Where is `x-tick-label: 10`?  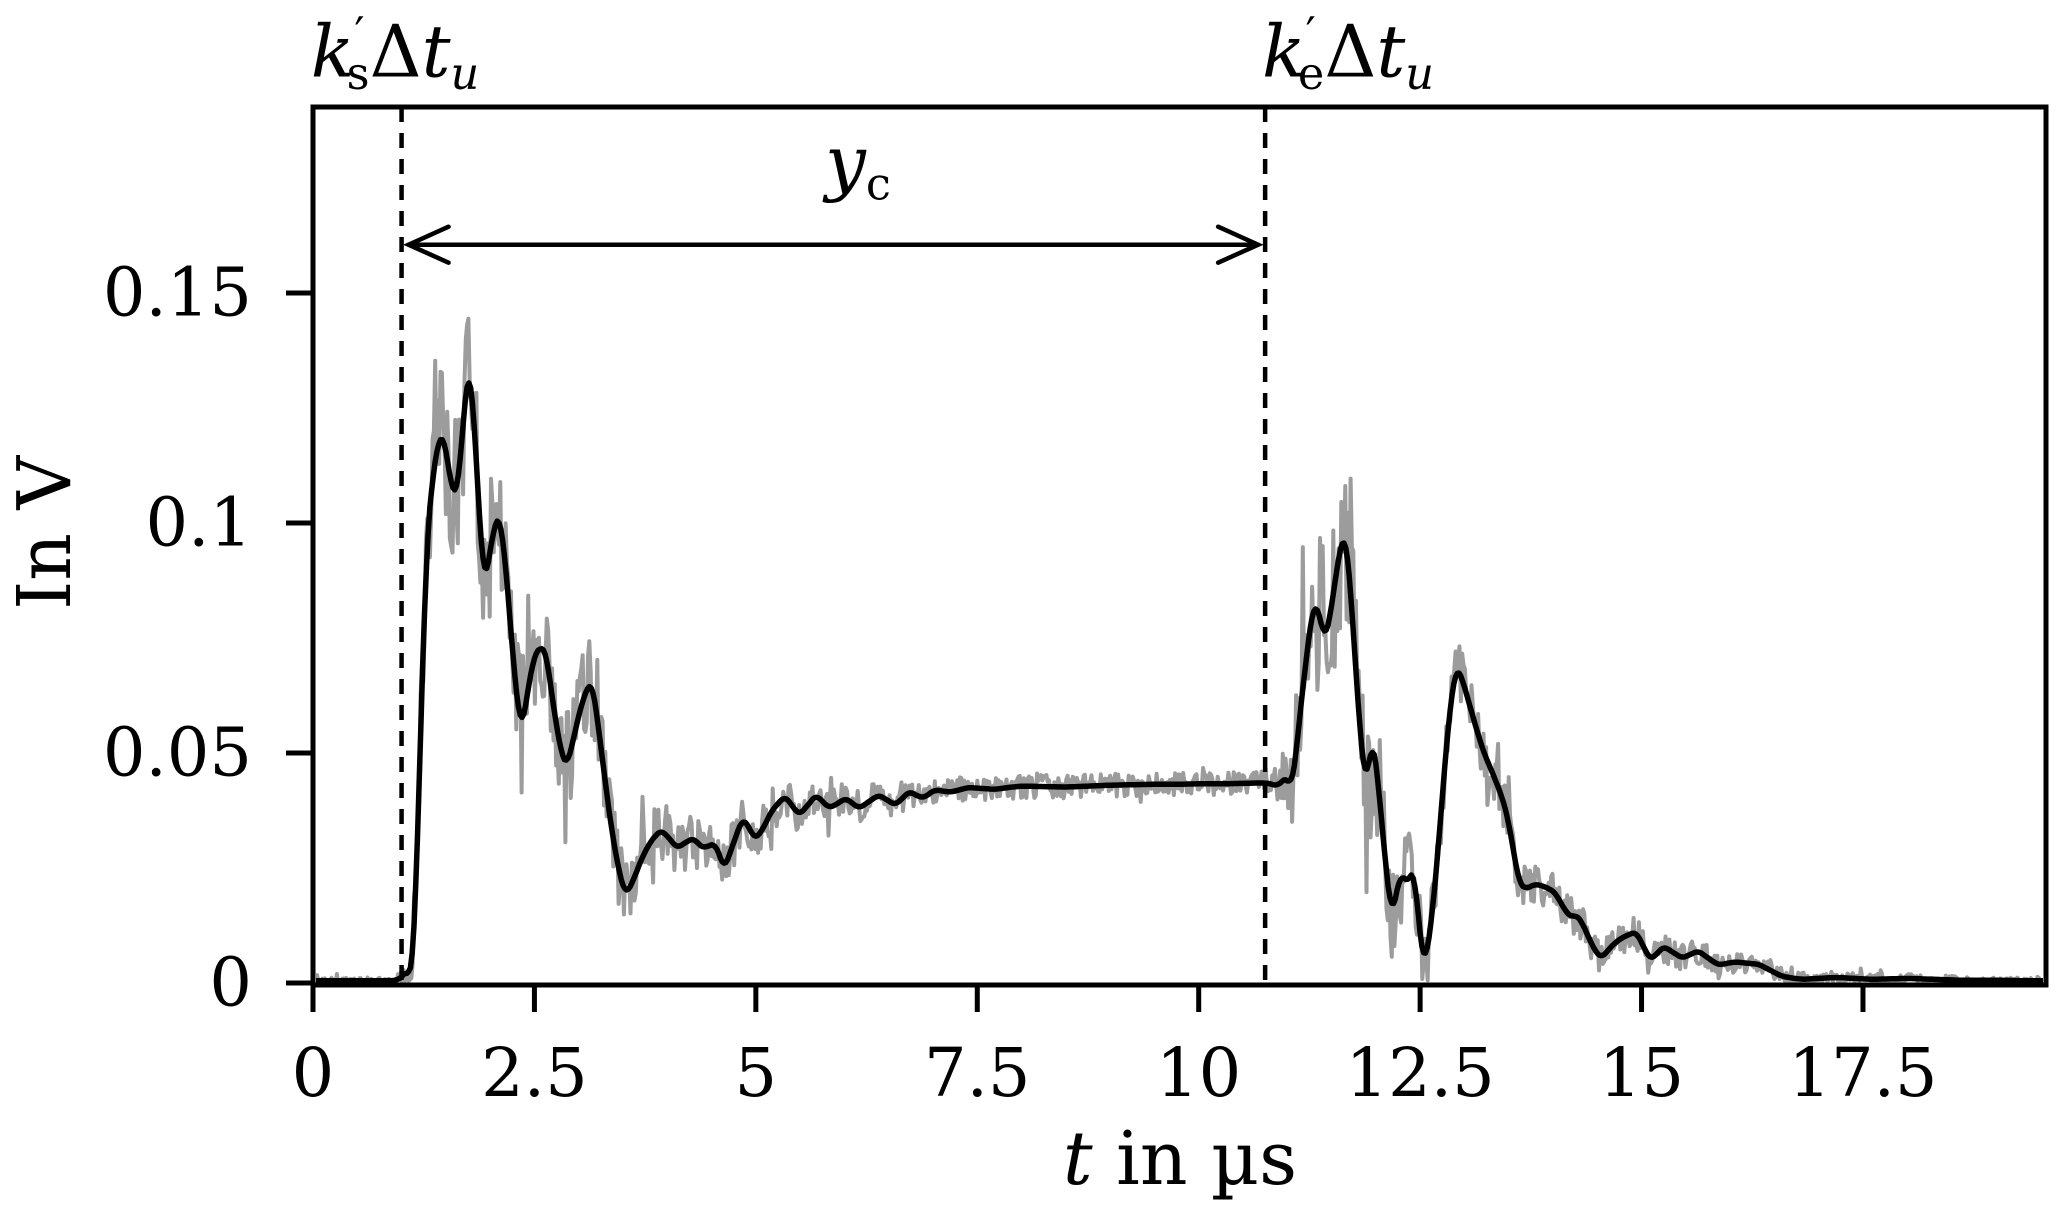
x-tick-label: 10 is located at coordinates (1199, 1073).